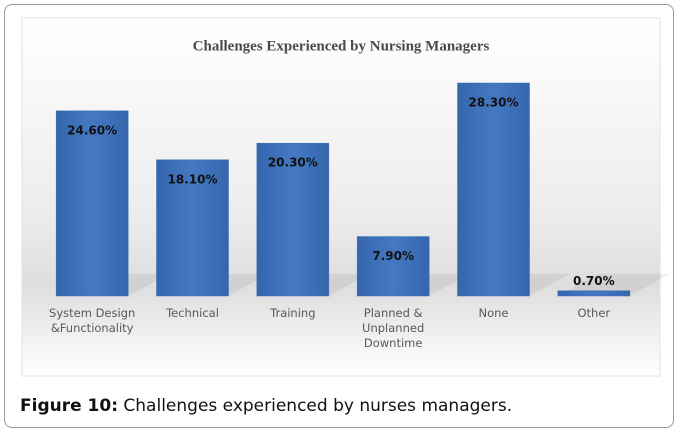 The width and height of the screenshot is (682, 436). I want to click on x-tick-label: System Design &Functionality, so click(92, 320).